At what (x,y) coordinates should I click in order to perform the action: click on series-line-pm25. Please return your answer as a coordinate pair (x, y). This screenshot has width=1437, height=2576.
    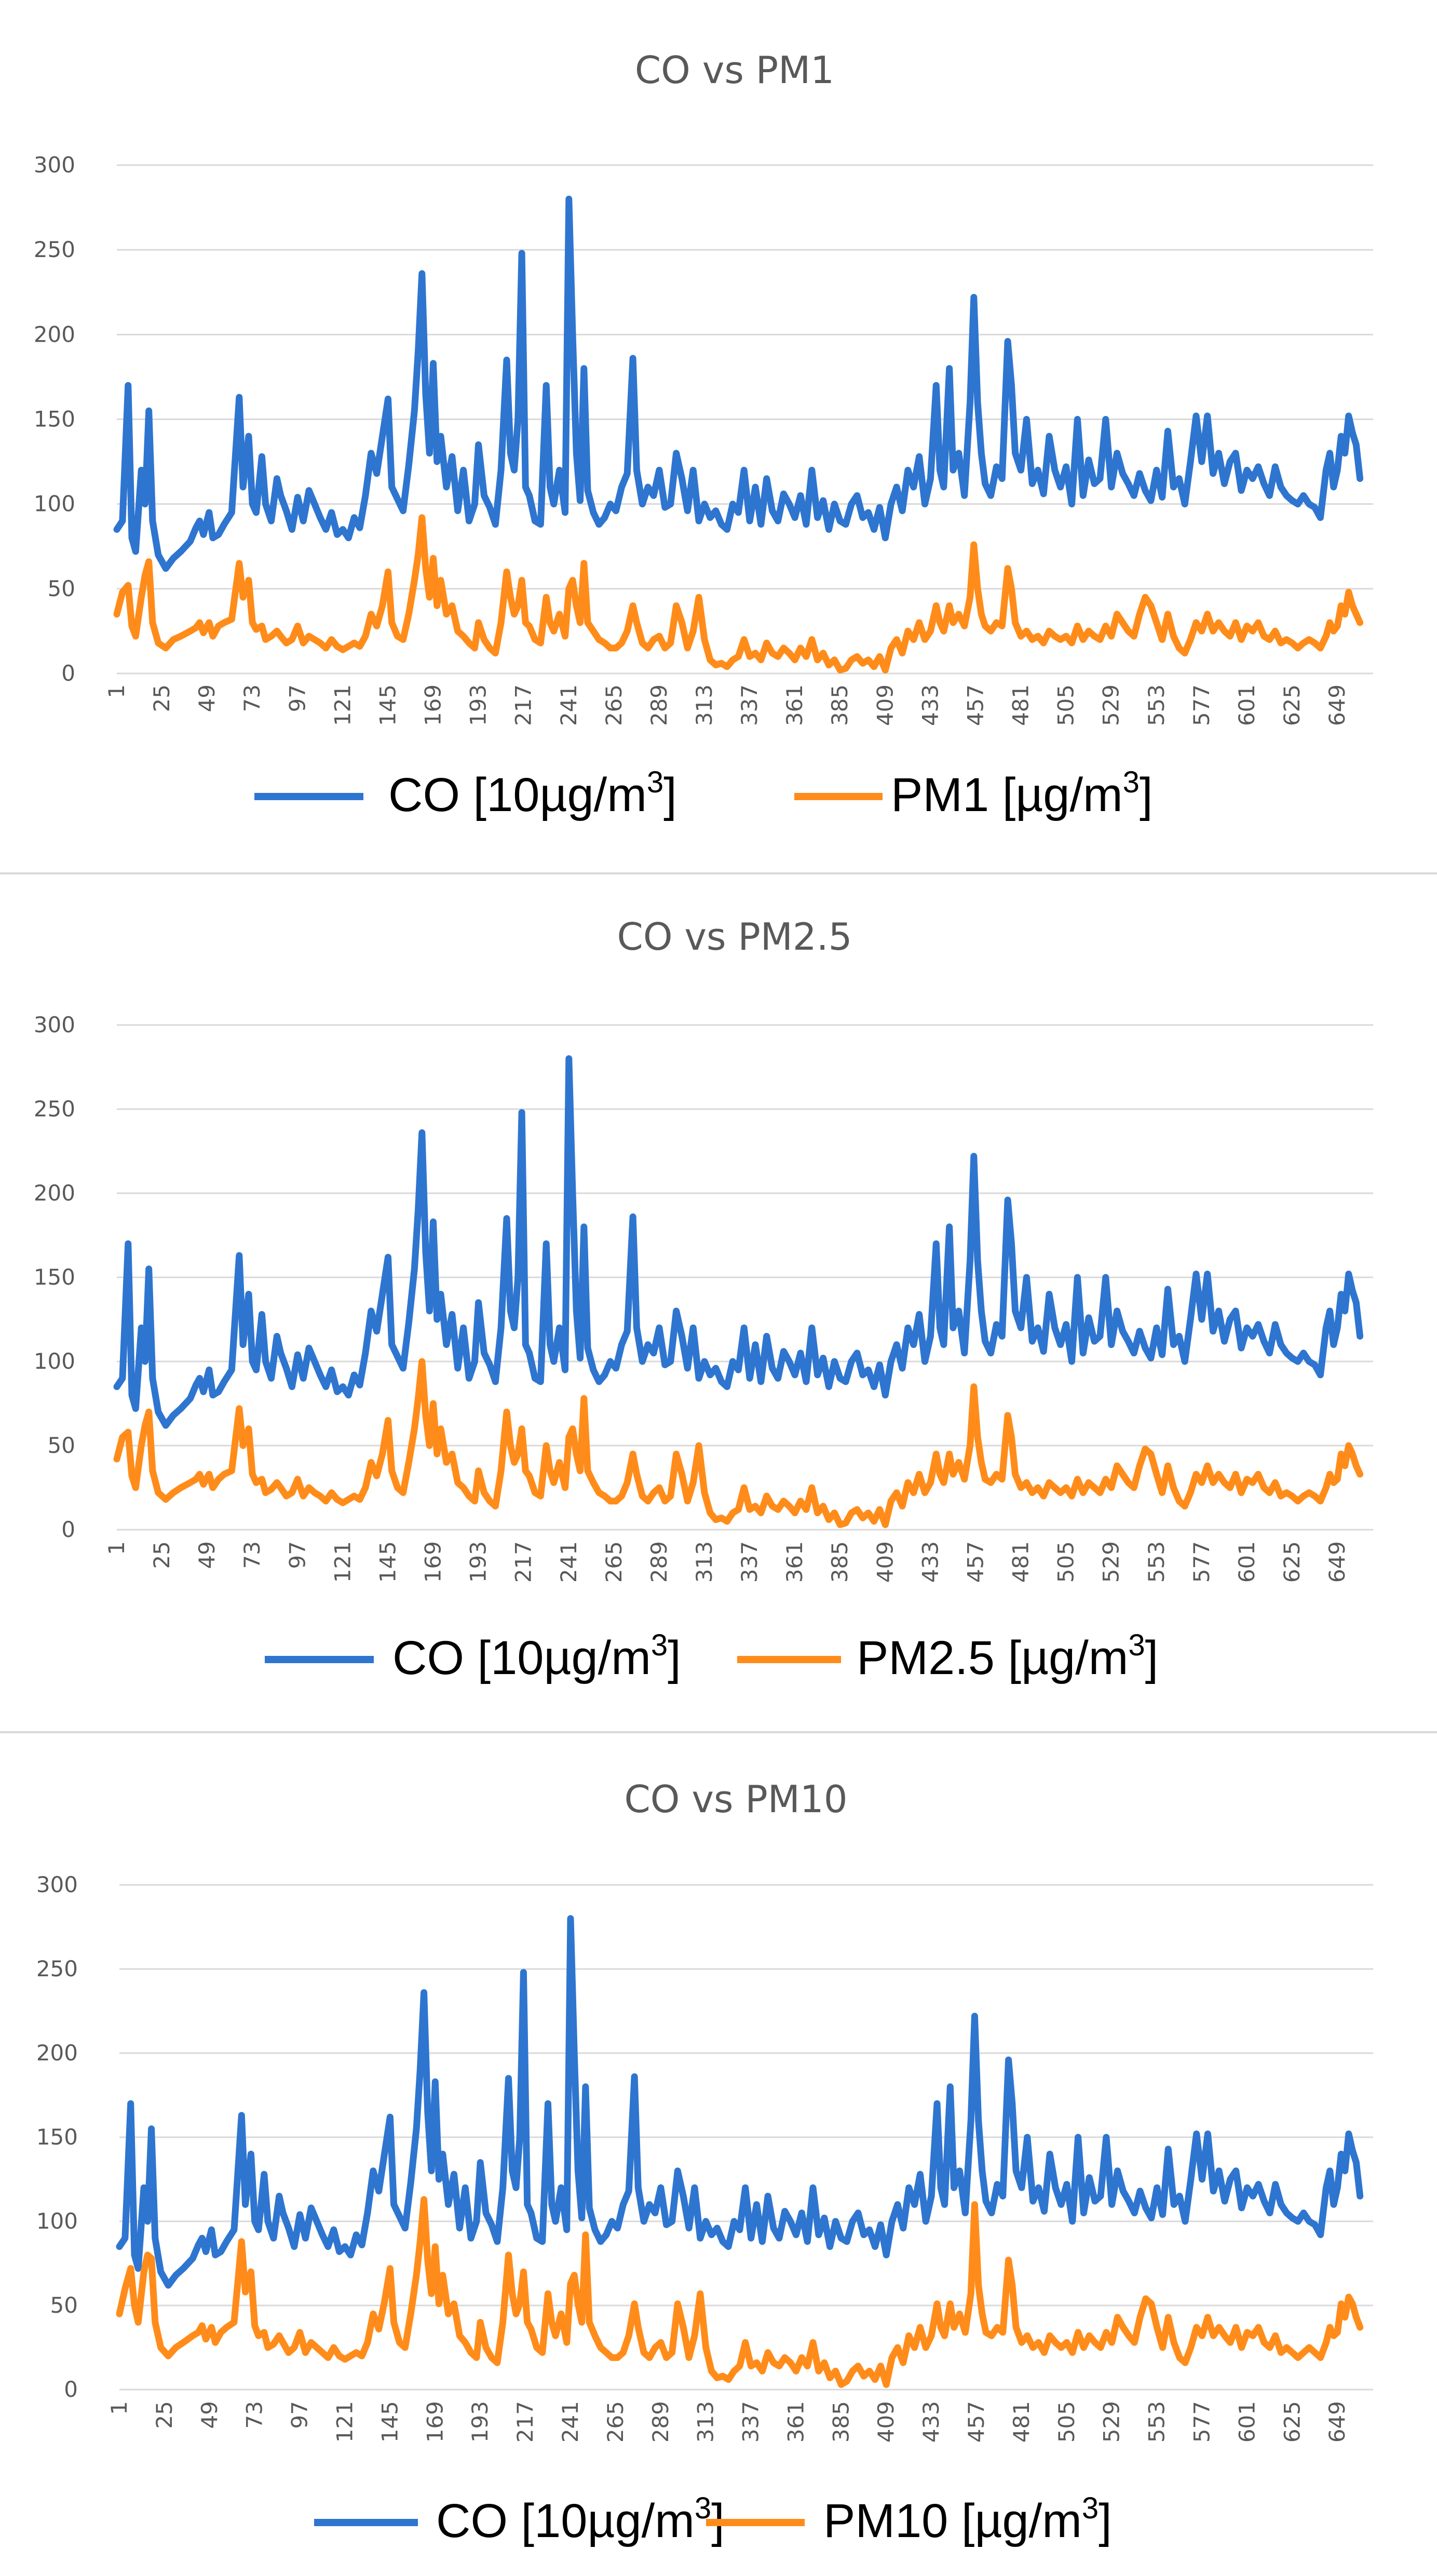
    Looking at the image, I should click on (739, 1443).